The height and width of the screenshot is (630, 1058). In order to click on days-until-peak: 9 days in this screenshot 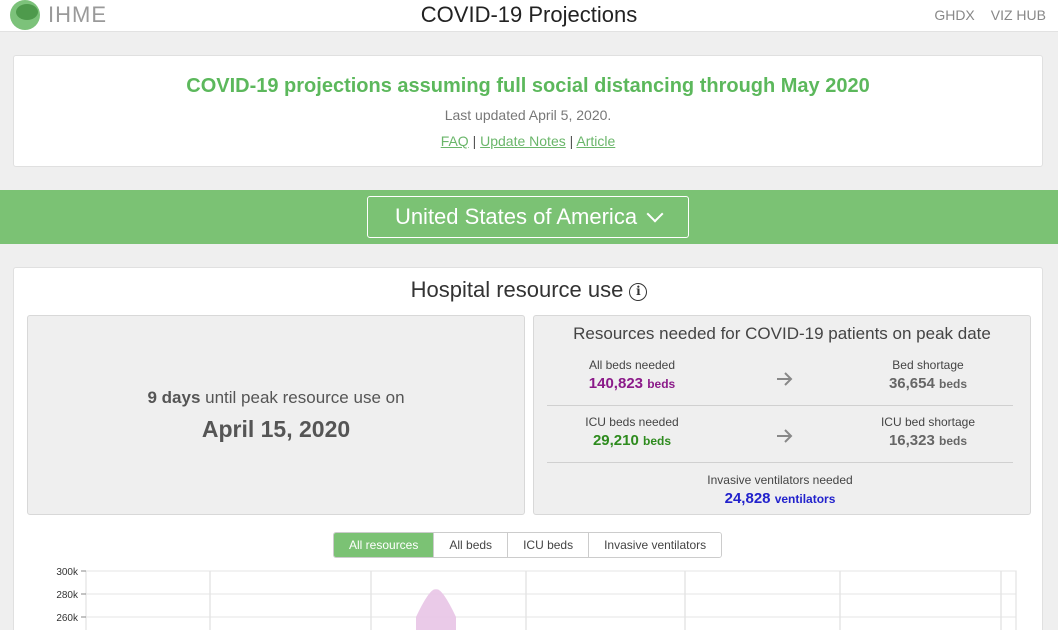, I will do `click(174, 397)`.